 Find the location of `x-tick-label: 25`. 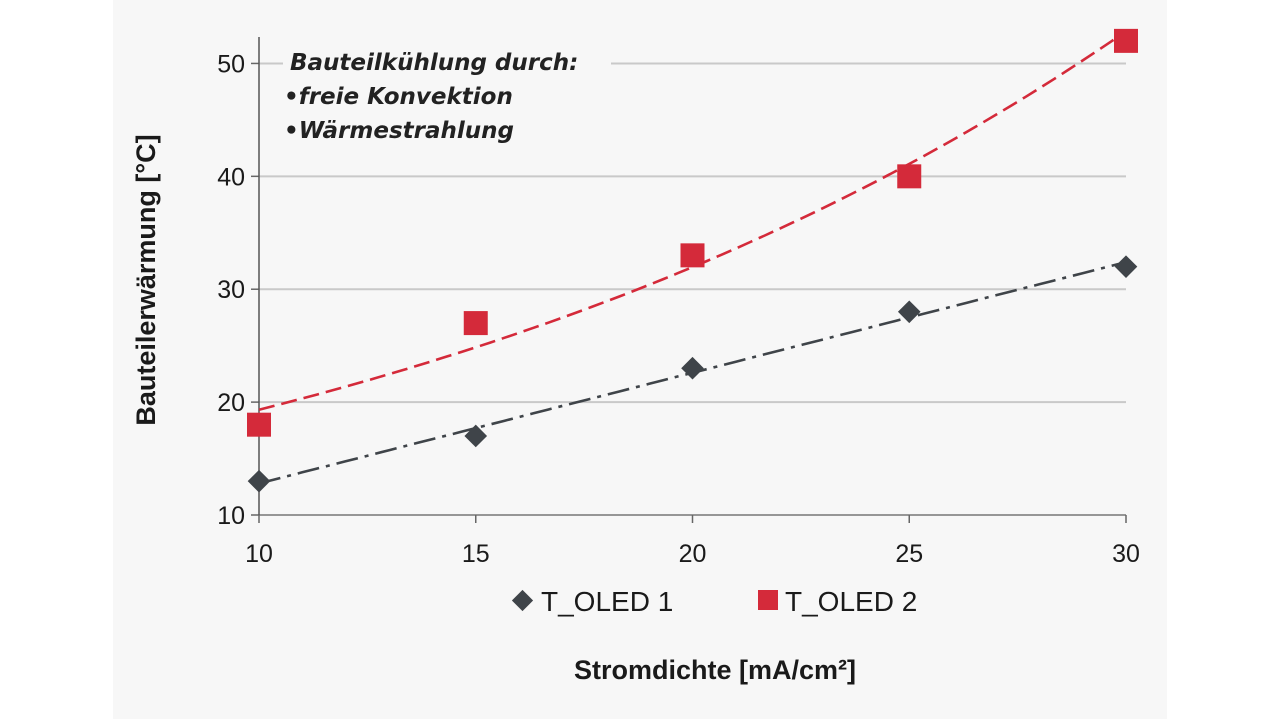

x-tick-label: 25 is located at coordinates (909, 554).